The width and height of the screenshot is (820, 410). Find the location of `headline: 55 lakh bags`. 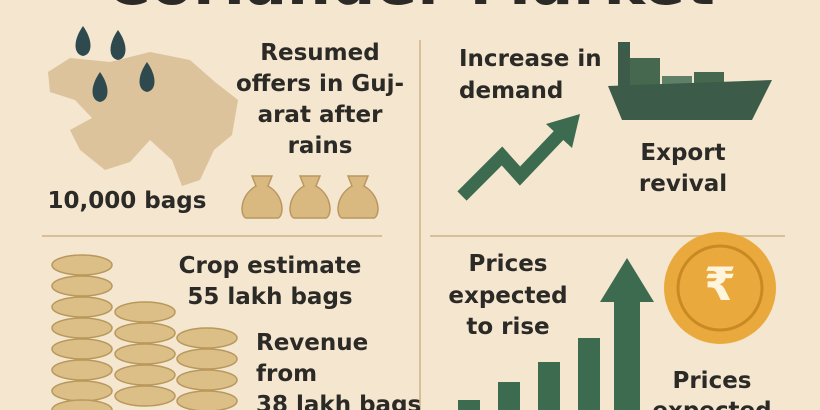

headline: 55 lakh bags is located at coordinates (269, 297).